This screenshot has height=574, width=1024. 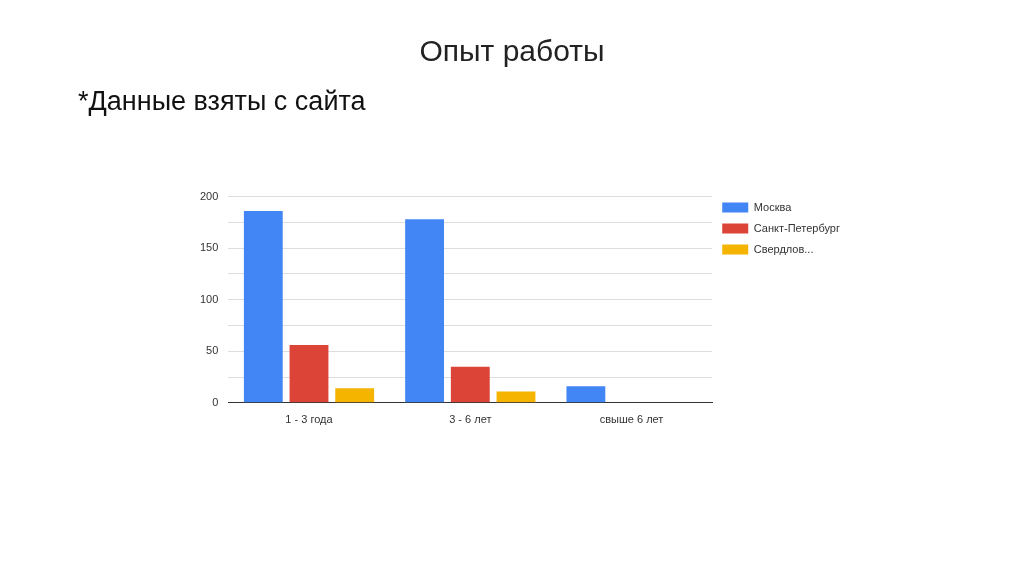 I want to click on y-tick-label: 150, so click(x=209, y=247).